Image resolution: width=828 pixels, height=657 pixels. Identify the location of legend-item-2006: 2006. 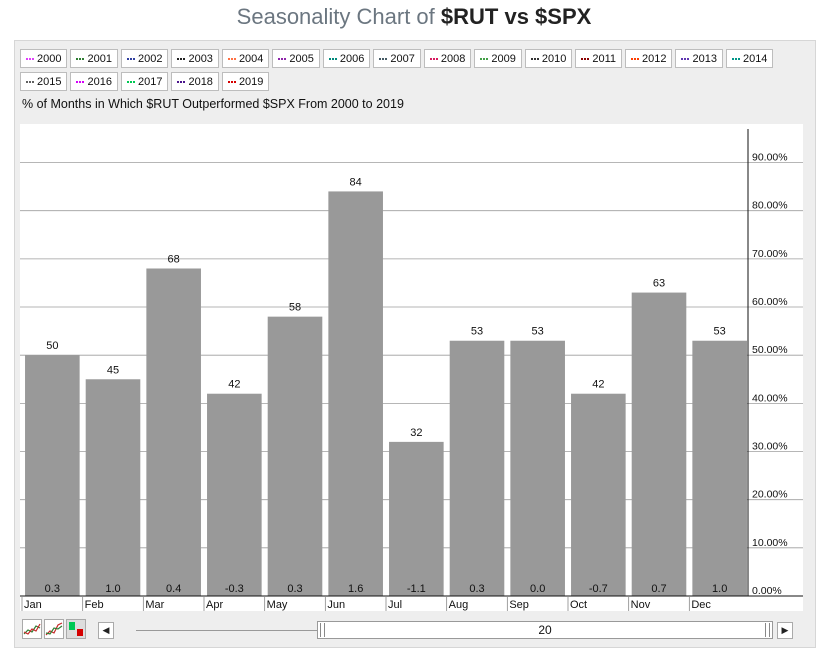
(346, 58).